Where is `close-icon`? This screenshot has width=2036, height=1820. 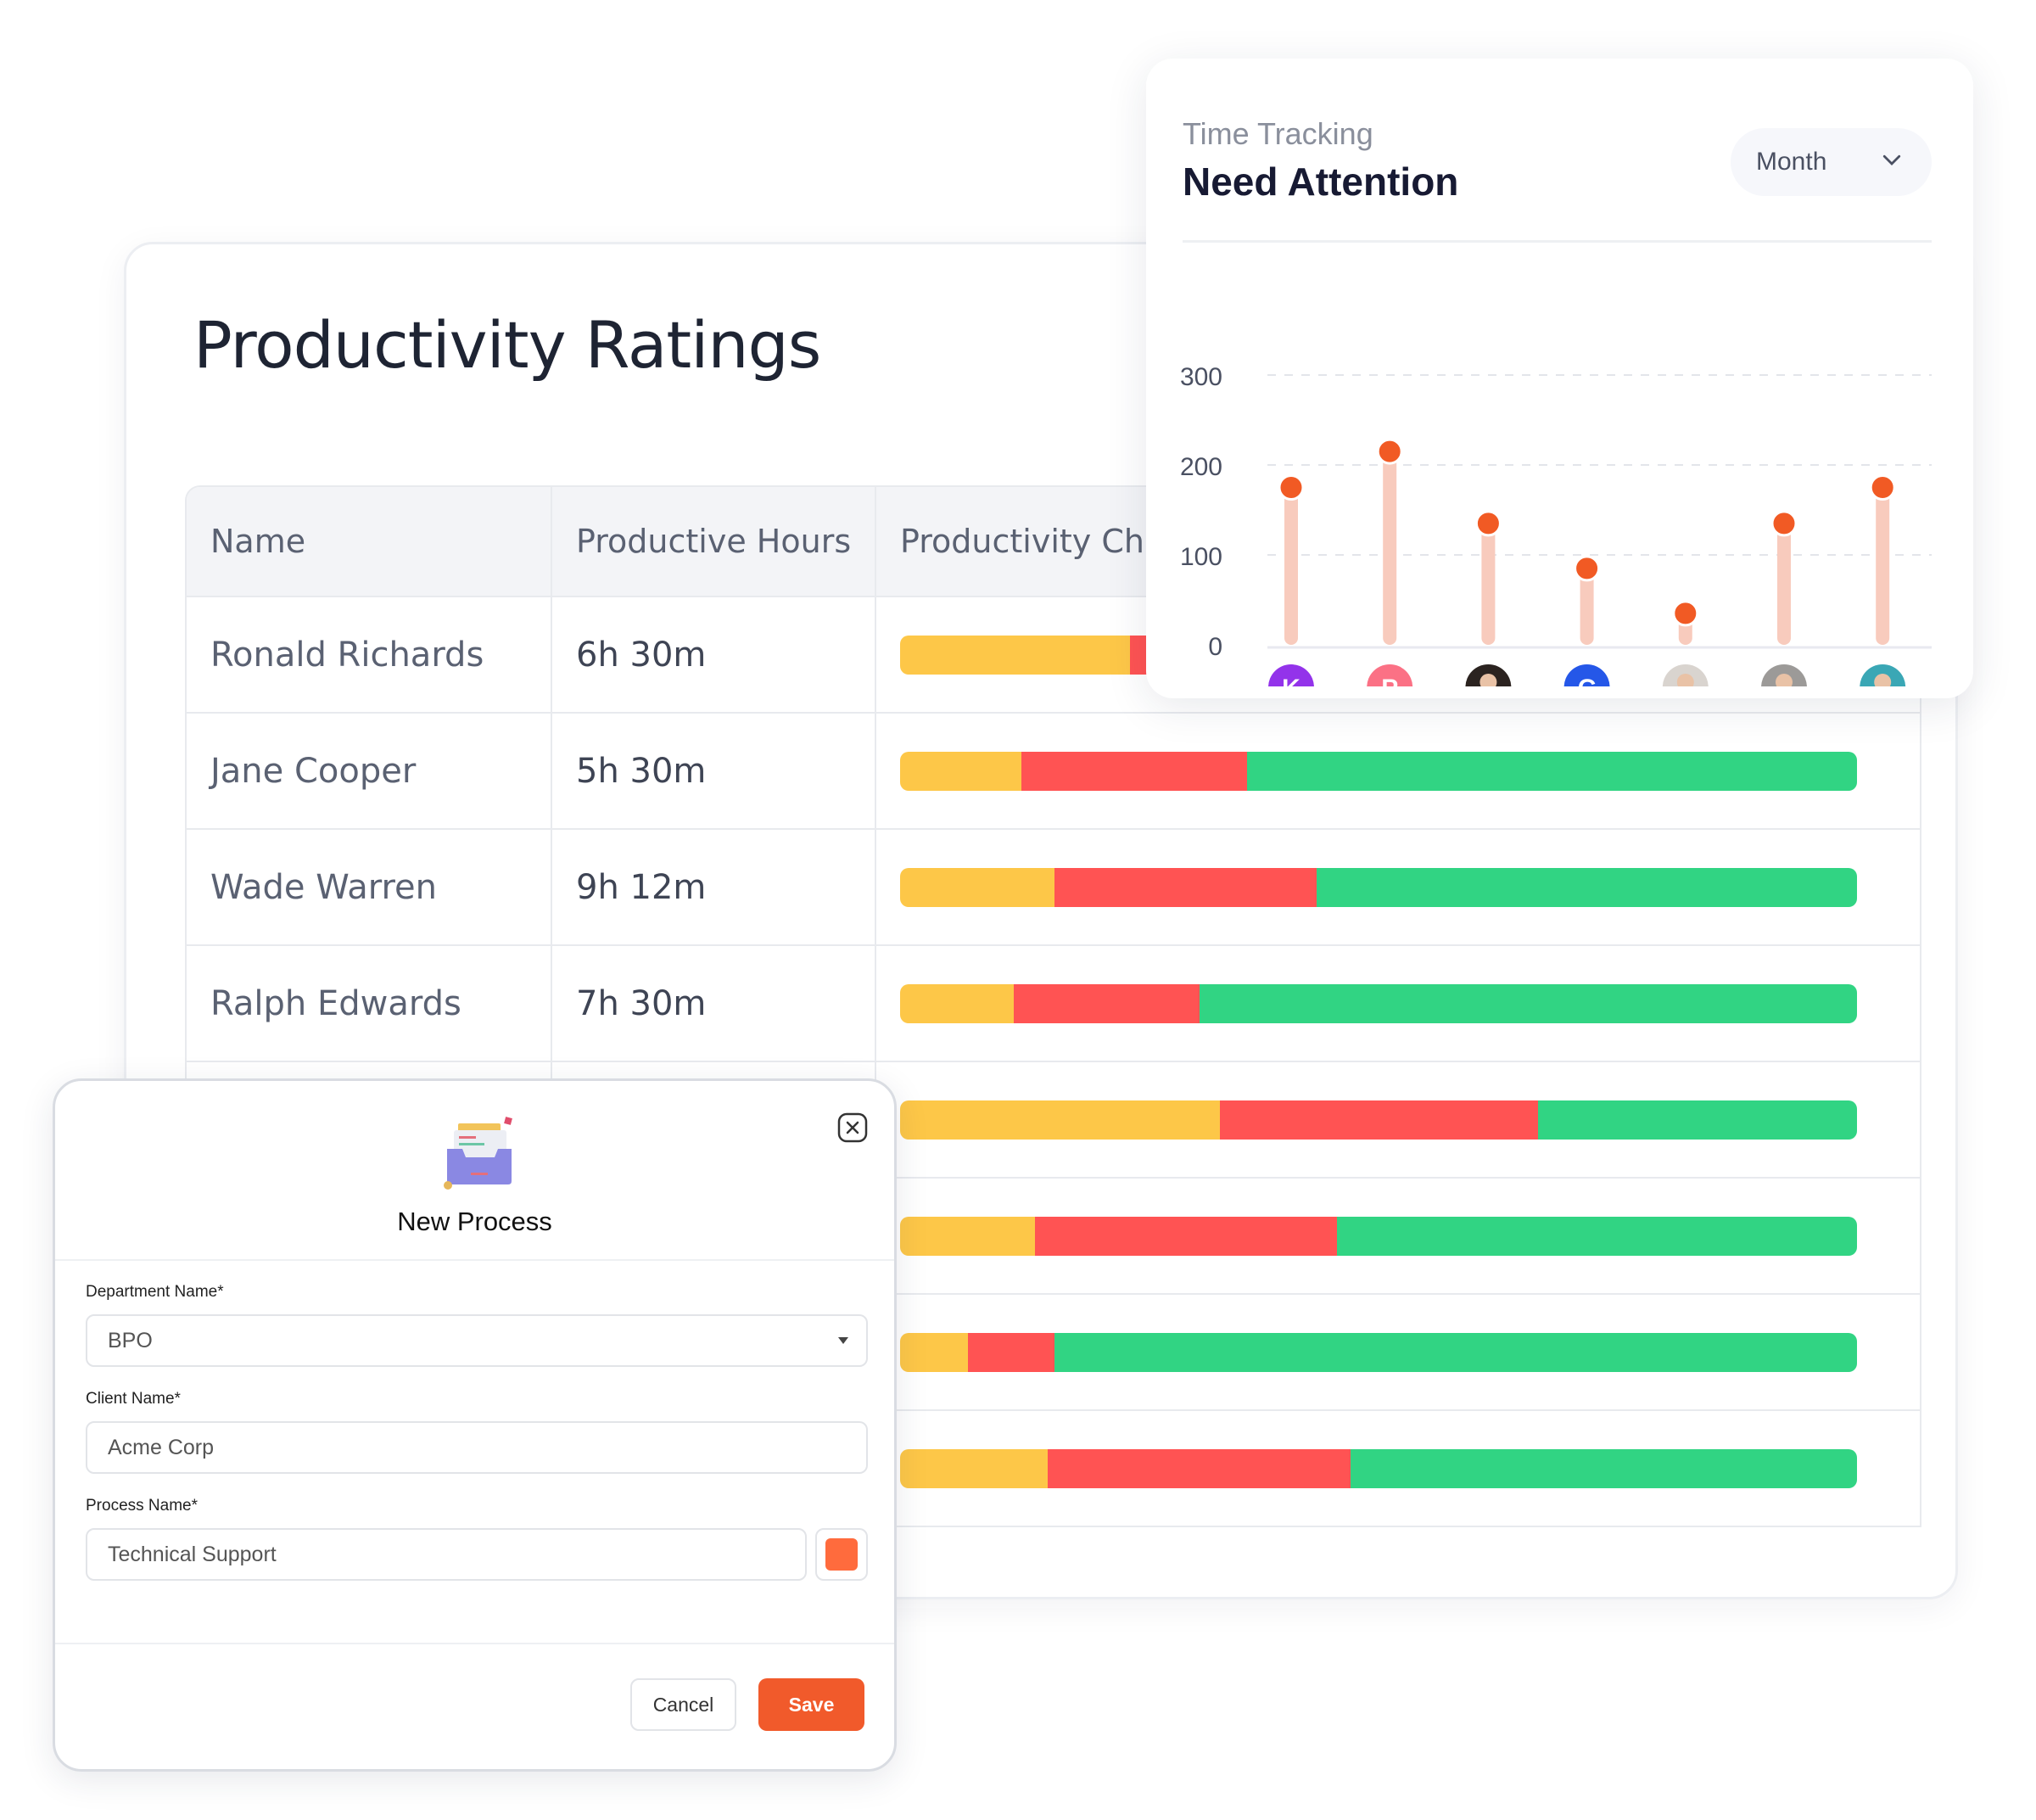
close-icon is located at coordinates (853, 1127).